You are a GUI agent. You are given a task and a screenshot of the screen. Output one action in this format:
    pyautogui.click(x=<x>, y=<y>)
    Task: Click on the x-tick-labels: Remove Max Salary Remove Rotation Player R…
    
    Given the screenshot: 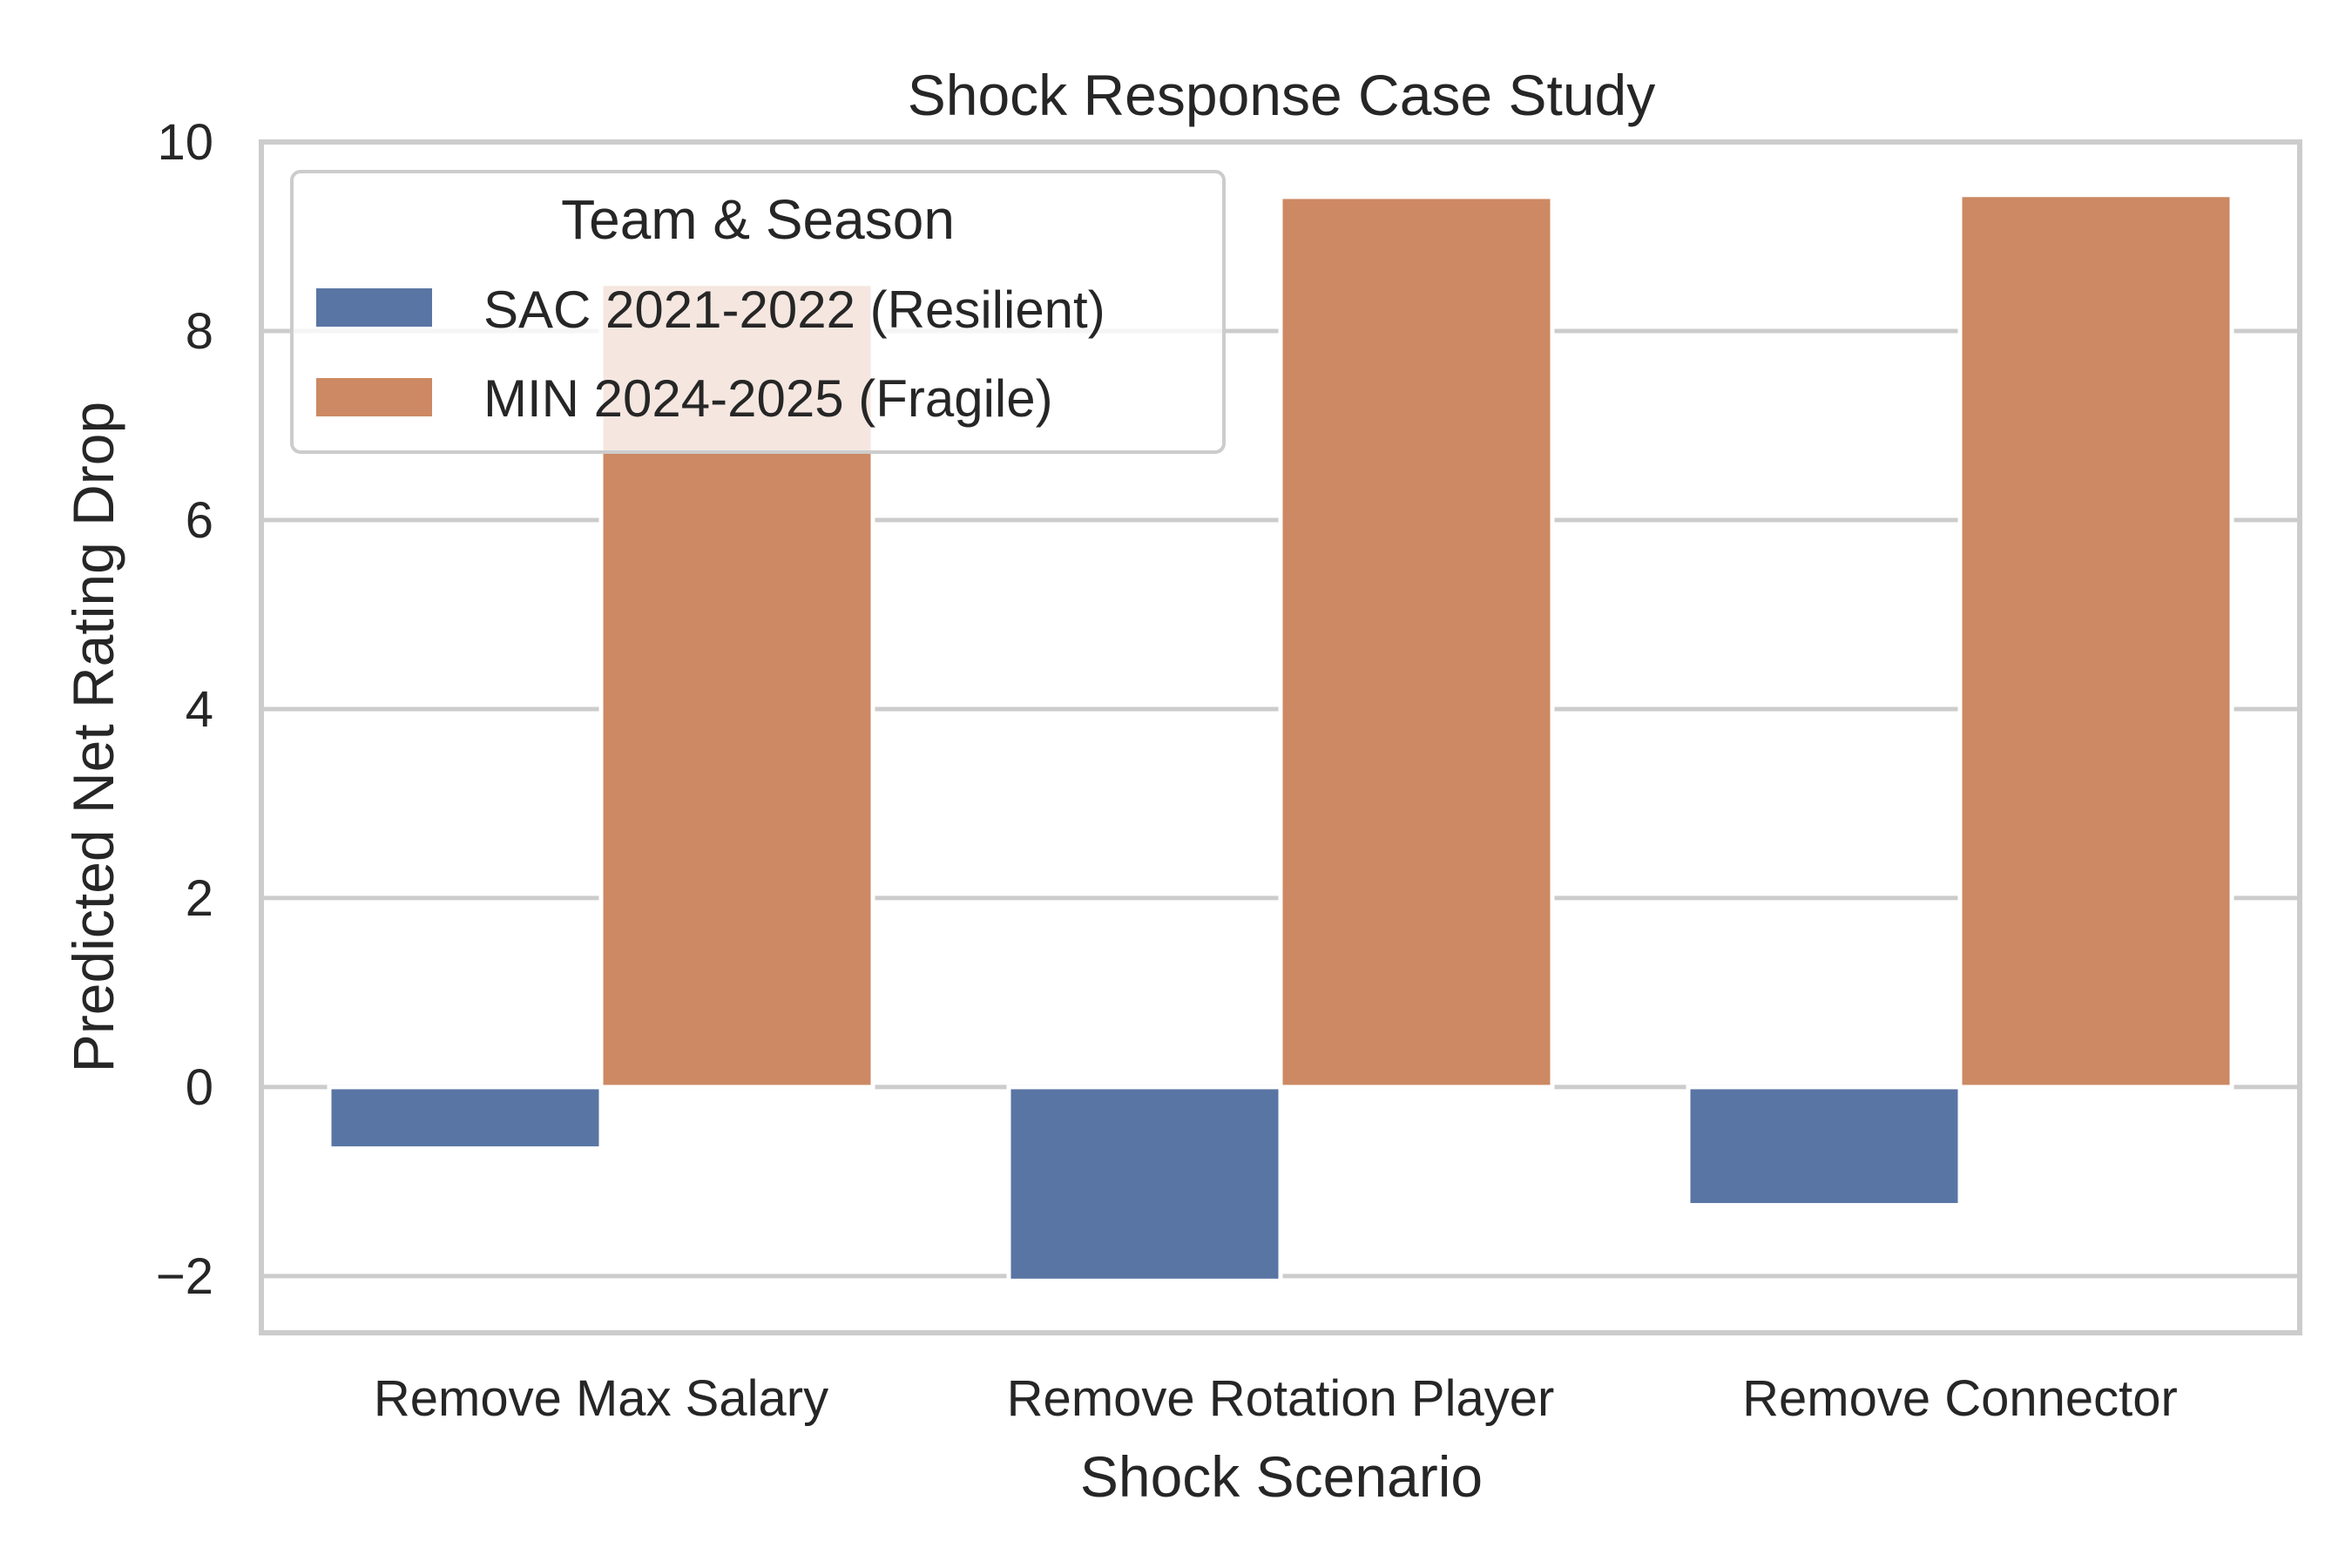 What is the action you would take?
    pyautogui.click(x=1276, y=1398)
    